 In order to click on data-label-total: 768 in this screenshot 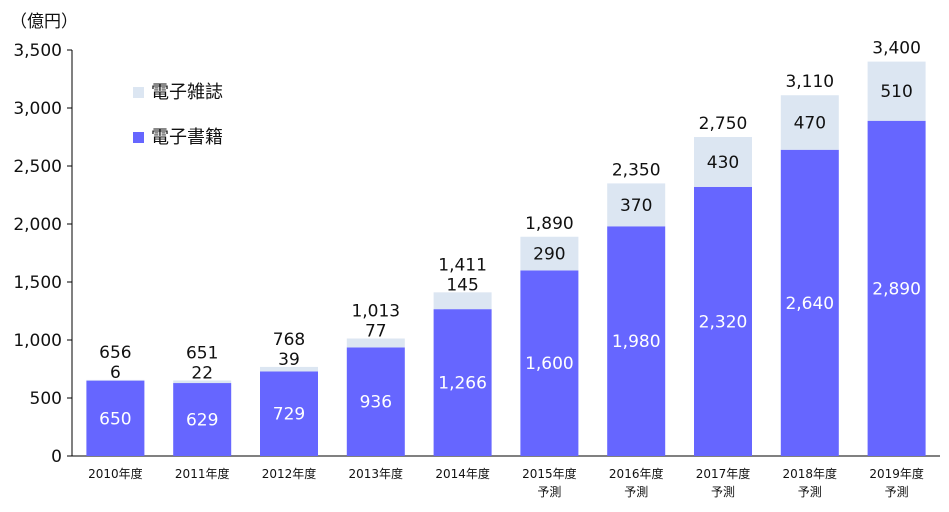, I will do `click(289, 340)`.